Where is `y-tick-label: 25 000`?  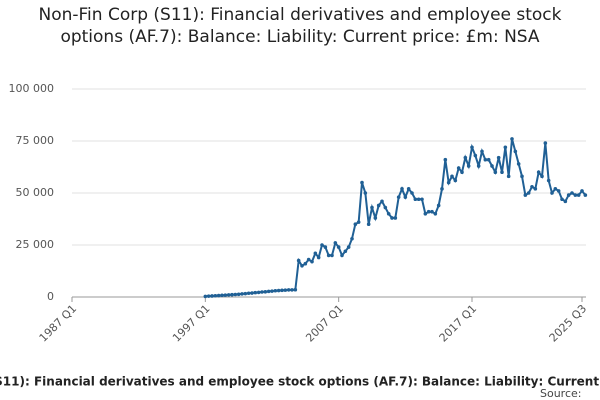 y-tick-label: 25 000 is located at coordinates (35, 244).